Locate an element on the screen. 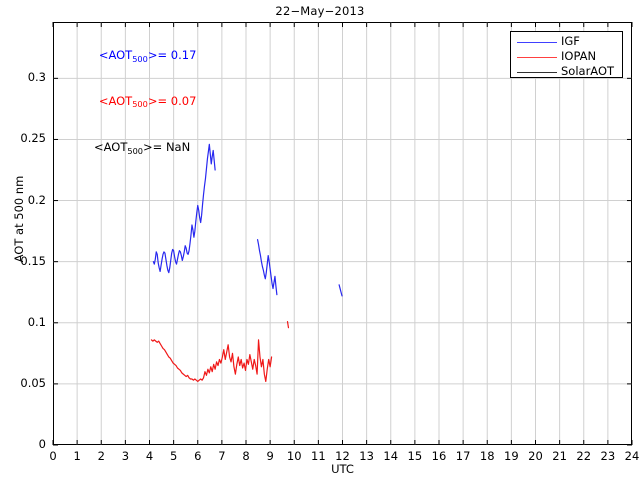  chart-title: 22−May−2013 is located at coordinates (320, 11).